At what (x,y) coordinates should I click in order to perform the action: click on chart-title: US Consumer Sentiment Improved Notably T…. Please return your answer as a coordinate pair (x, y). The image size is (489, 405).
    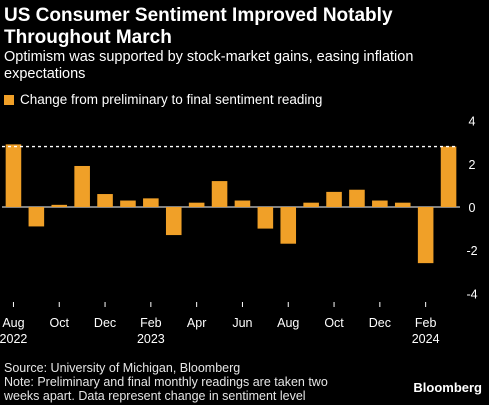
    Looking at the image, I should click on (198, 26).